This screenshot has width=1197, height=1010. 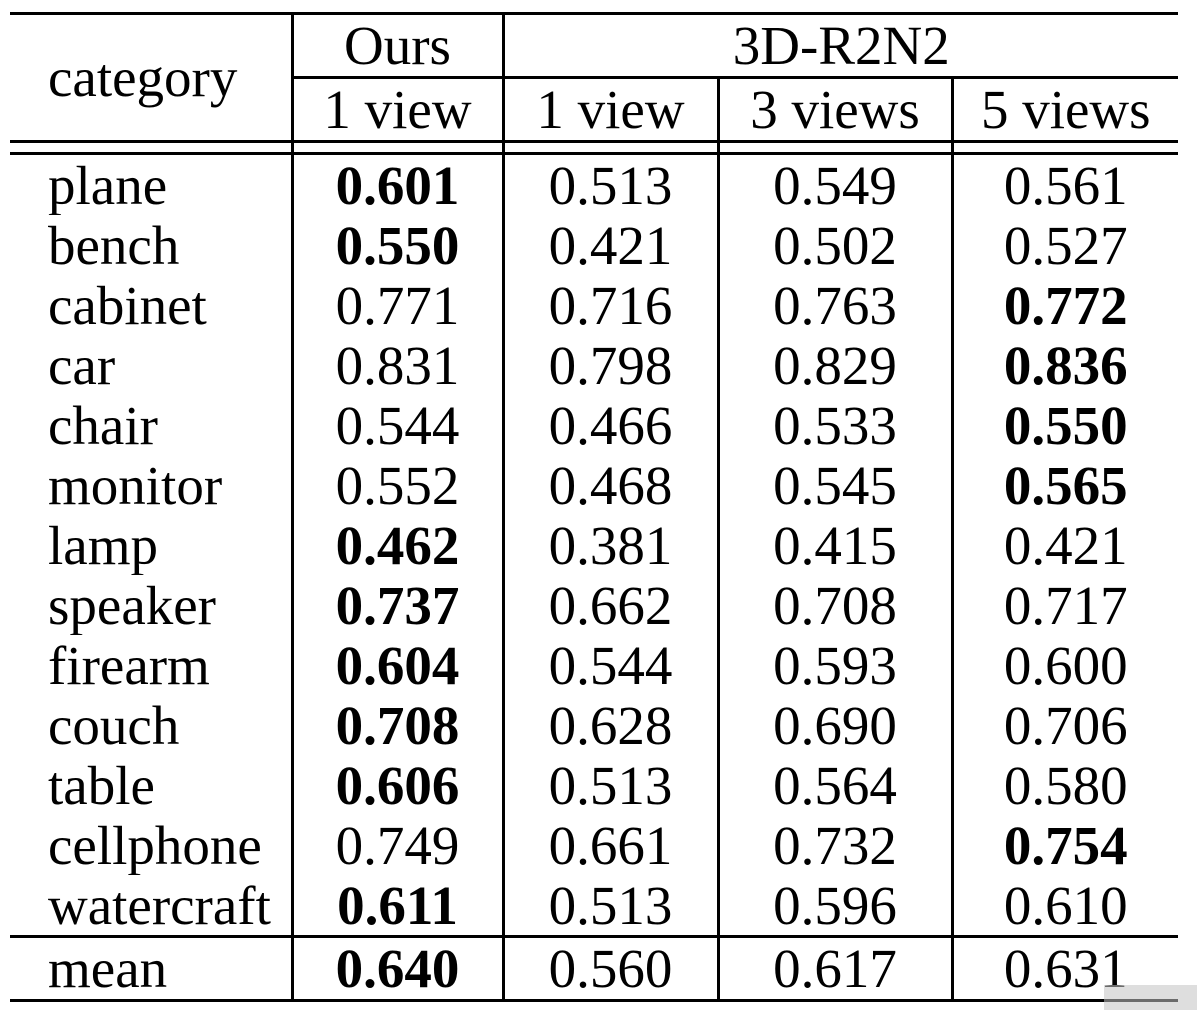 What do you see at coordinates (609, 485) in the screenshot?
I see `r2n2-1view-value: 0.468` at bounding box center [609, 485].